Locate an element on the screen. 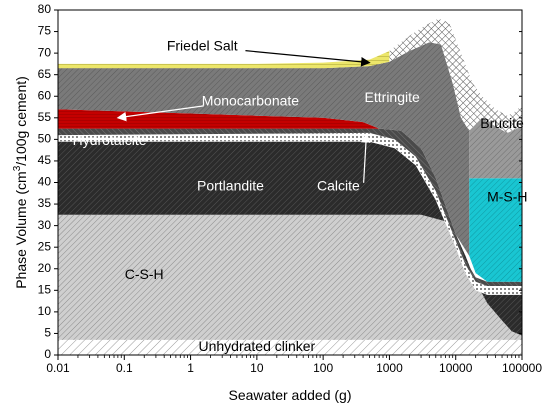 The height and width of the screenshot is (411, 550). y-tick-label: 30 is located at coordinates (45, 225).